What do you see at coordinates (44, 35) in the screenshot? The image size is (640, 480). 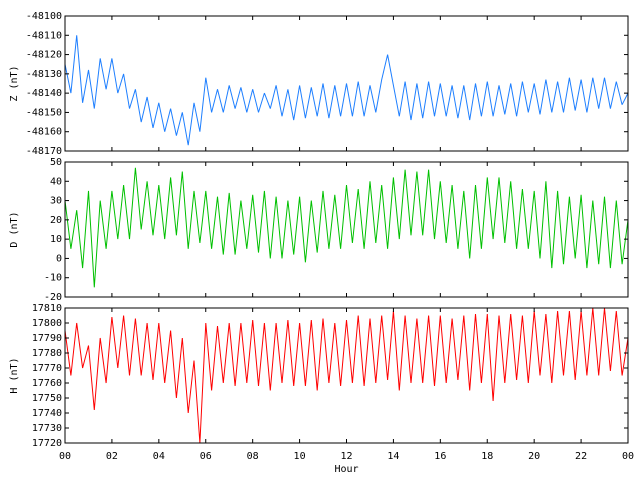 I see `y-tick-label: -48110` at bounding box center [44, 35].